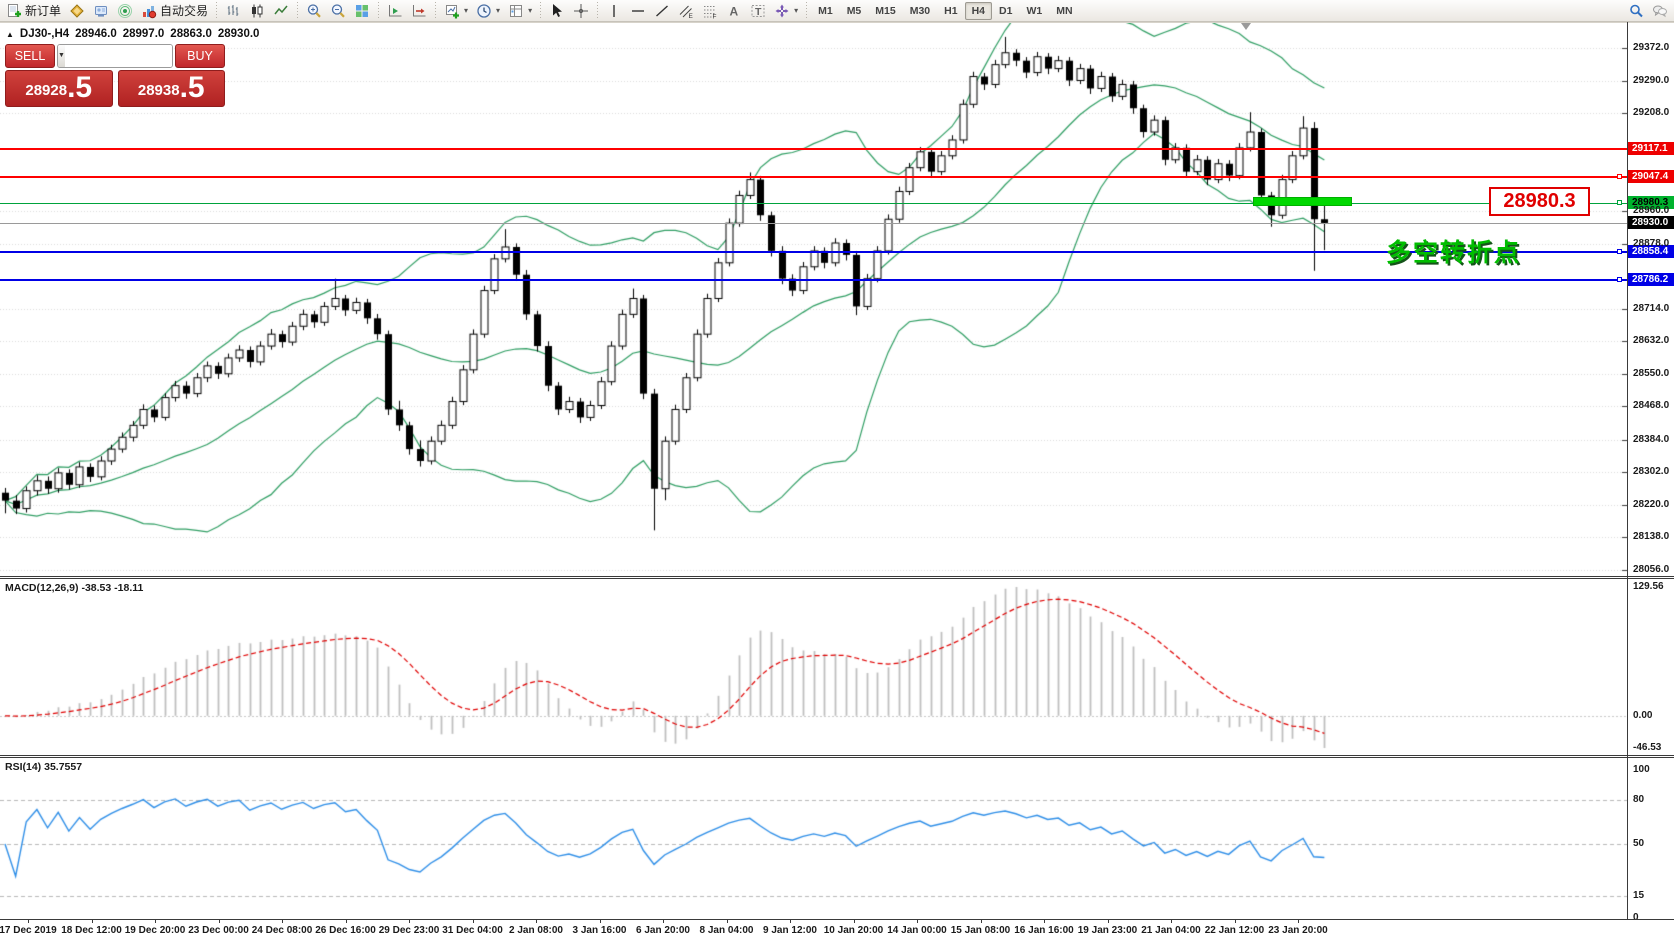 The width and height of the screenshot is (1674, 946). I want to click on svg-text: T, so click(758, 12).